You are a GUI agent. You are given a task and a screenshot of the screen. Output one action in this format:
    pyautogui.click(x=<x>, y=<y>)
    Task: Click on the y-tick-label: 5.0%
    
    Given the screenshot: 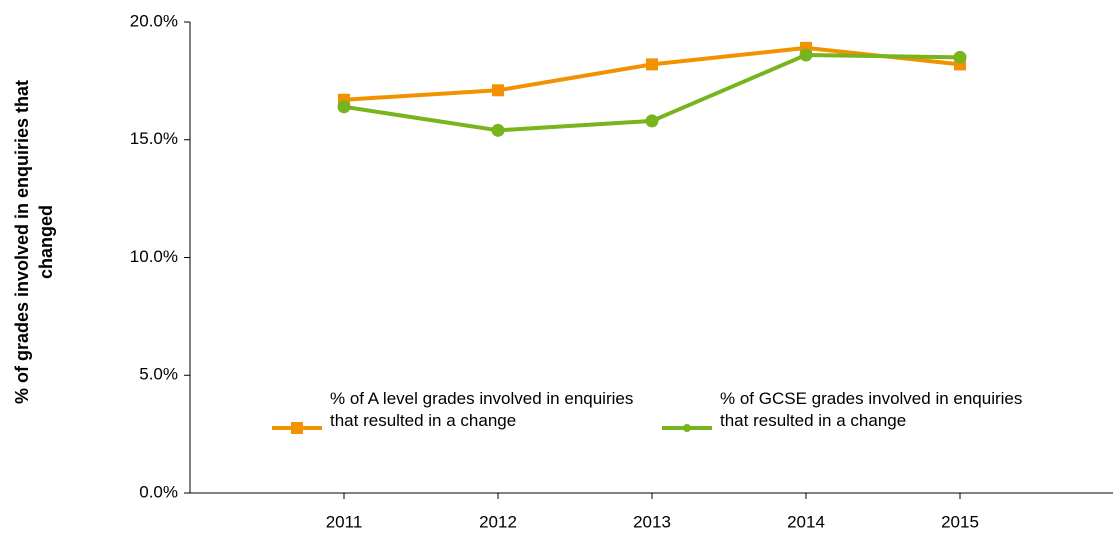 What is the action you would take?
    pyautogui.click(x=158, y=374)
    